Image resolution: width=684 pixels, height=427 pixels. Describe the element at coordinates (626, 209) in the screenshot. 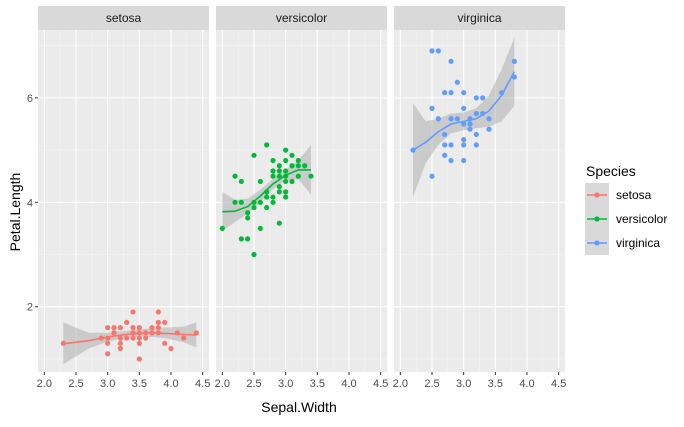

I see `legend: Species setosa versicolor virginica` at that location.